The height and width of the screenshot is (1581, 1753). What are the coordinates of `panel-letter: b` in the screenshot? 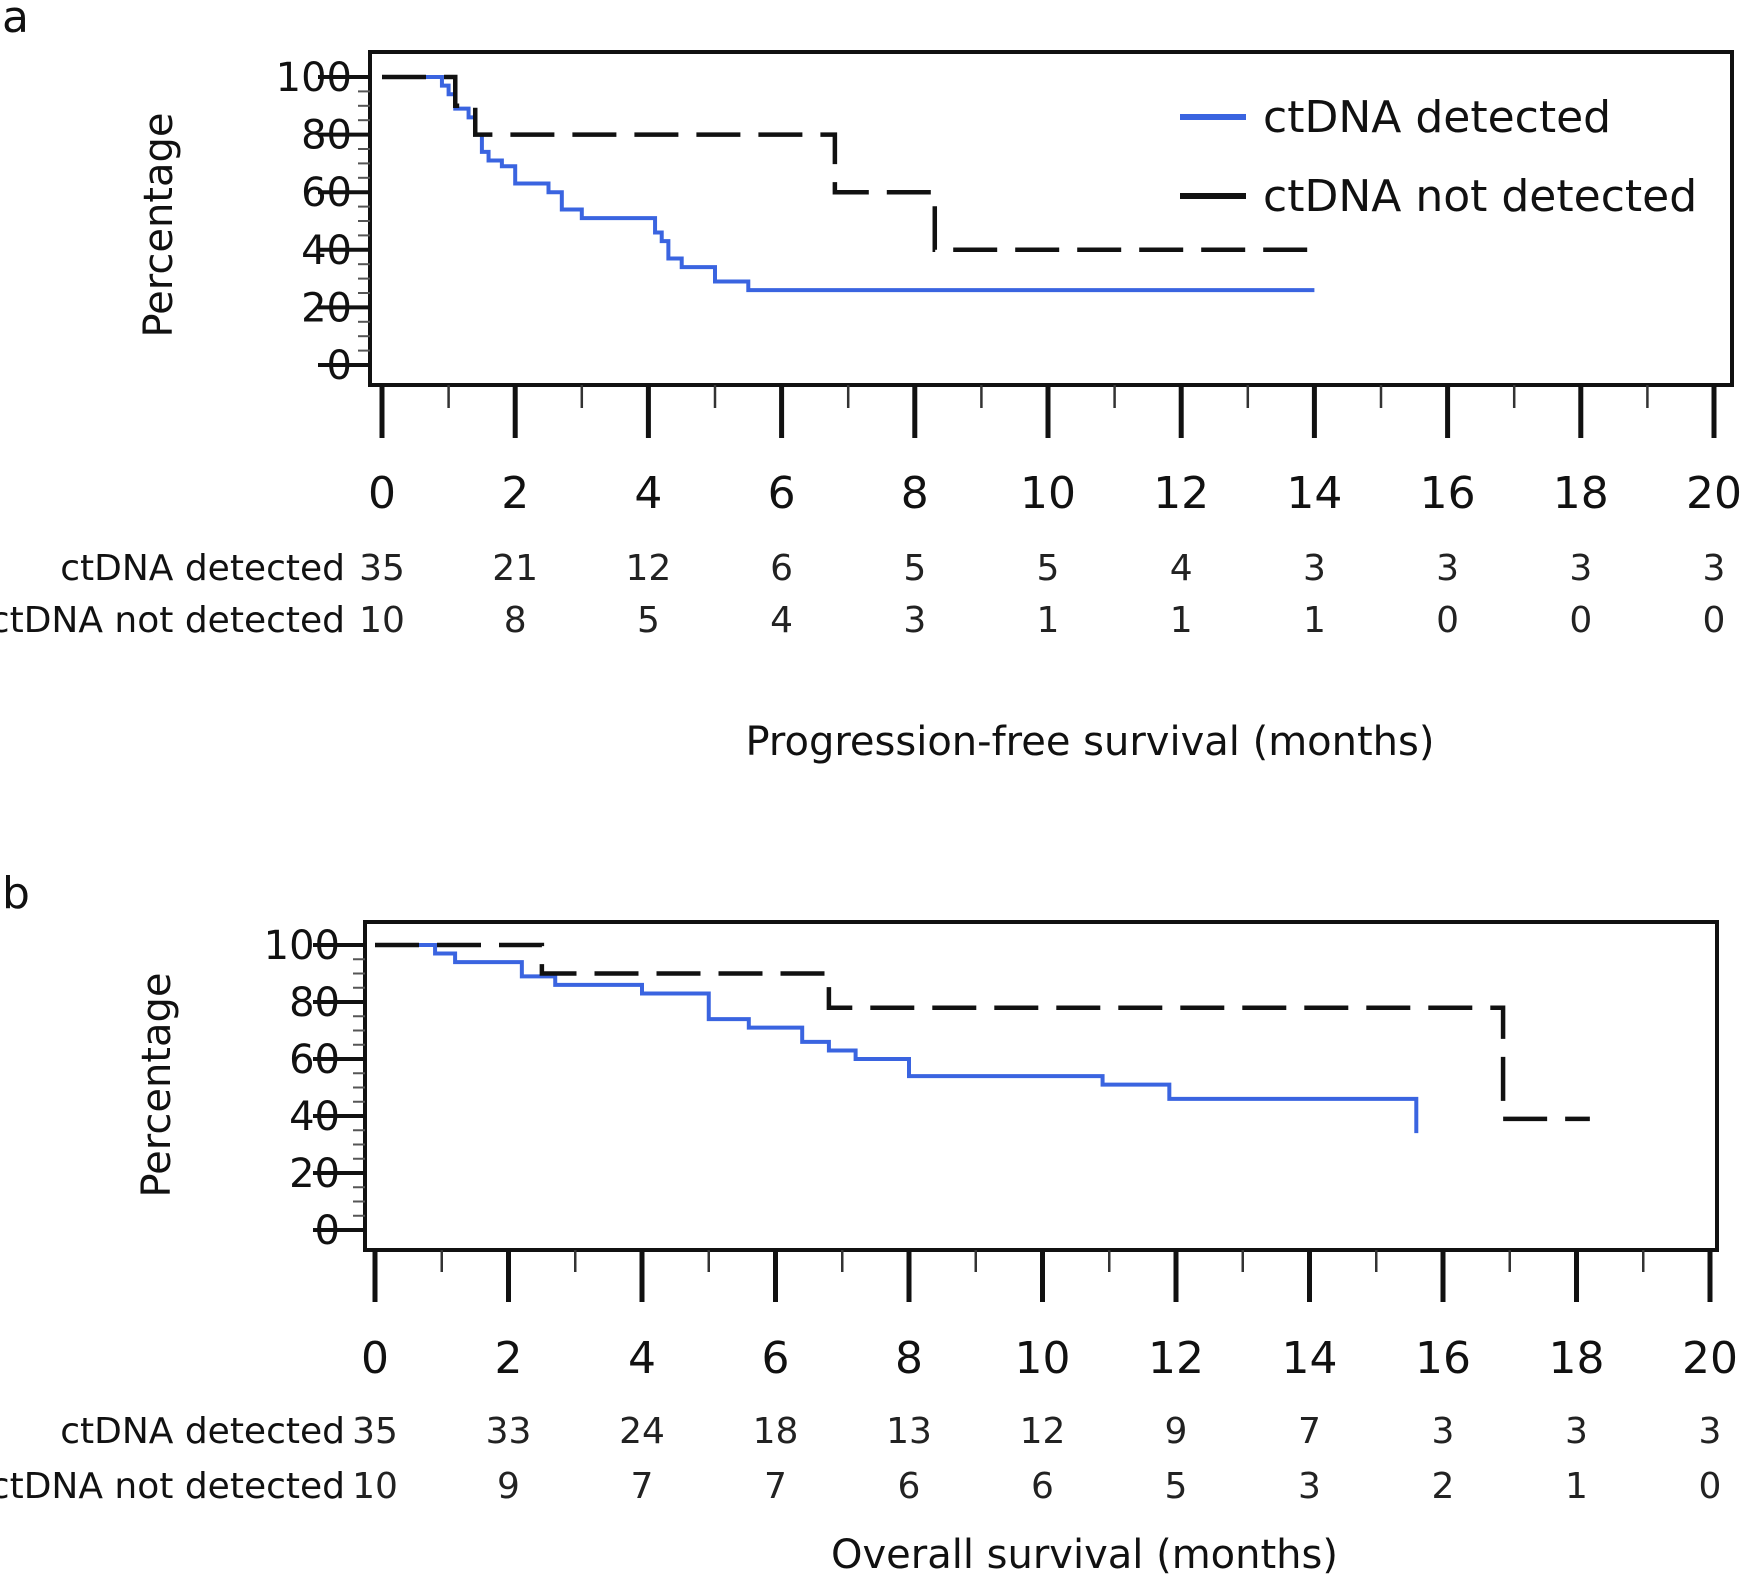 It's located at (16, 893).